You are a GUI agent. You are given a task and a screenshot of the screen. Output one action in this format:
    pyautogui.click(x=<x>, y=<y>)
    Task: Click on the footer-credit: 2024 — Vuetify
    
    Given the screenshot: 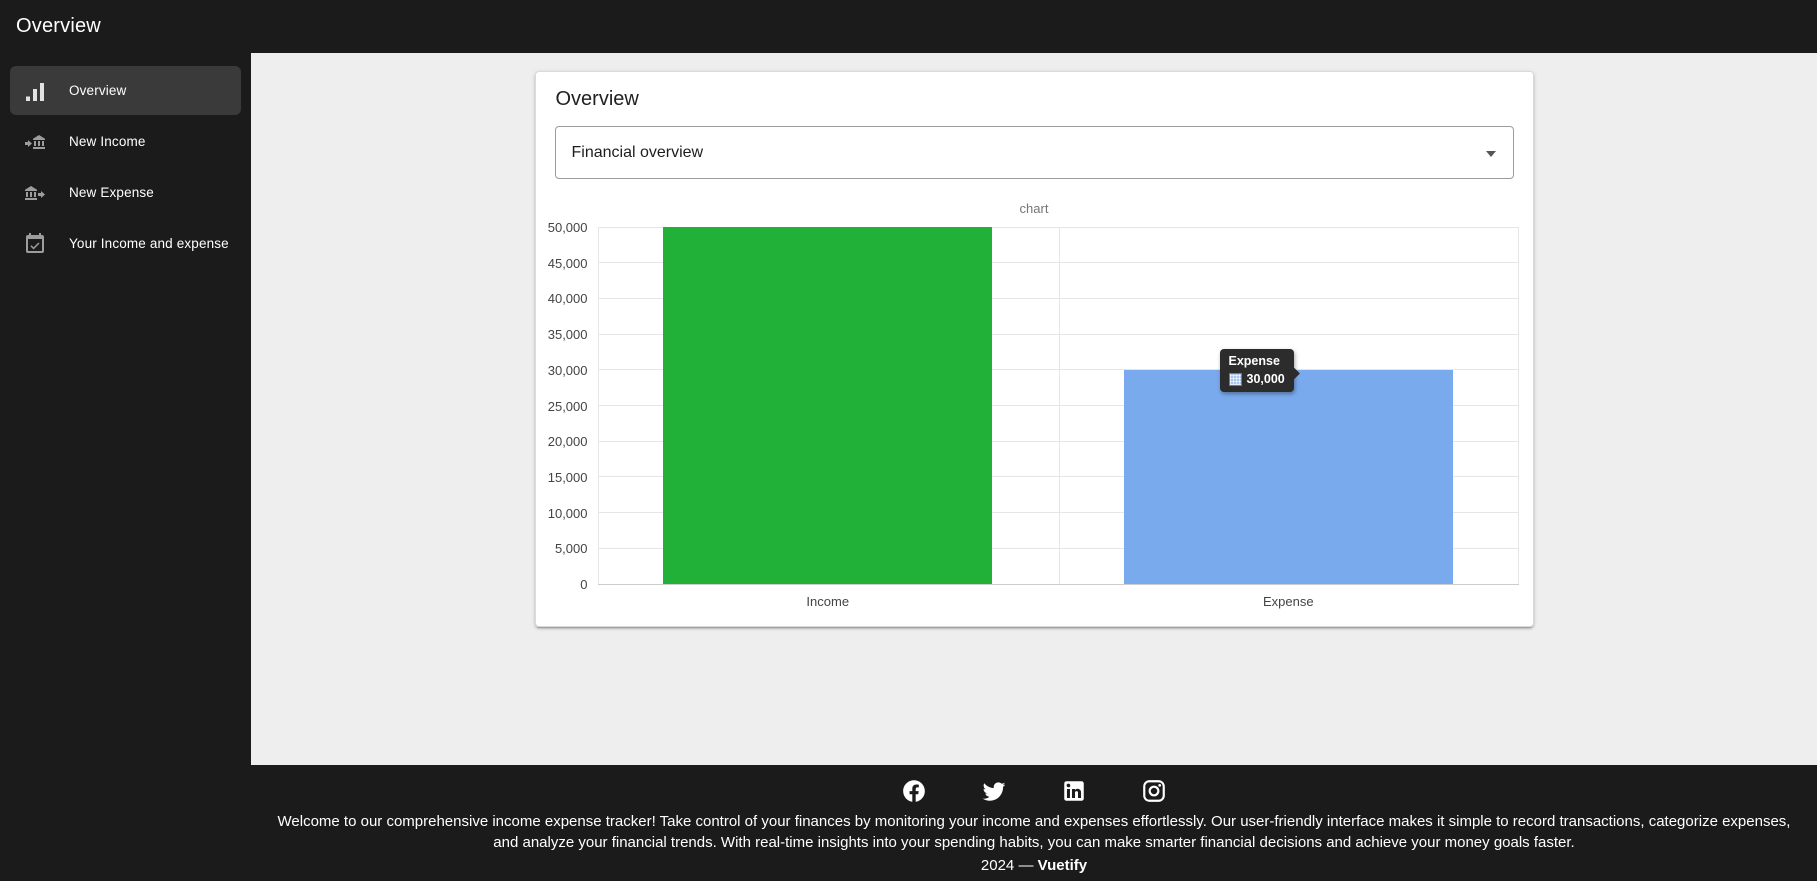 What is the action you would take?
    pyautogui.click(x=1034, y=865)
    